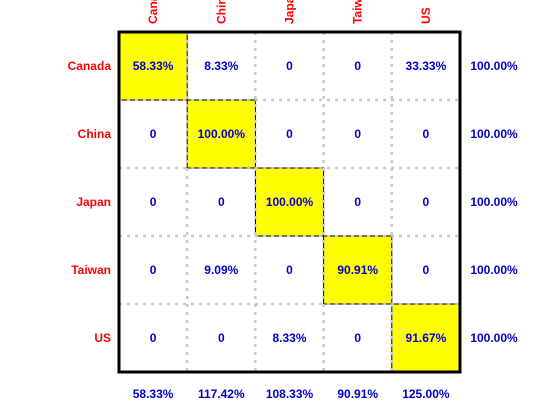 The height and width of the screenshot is (420, 560). What do you see at coordinates (426, 394) in the screenshot?
I see `column-total: 125.00%` at bounding box center [426, 394].